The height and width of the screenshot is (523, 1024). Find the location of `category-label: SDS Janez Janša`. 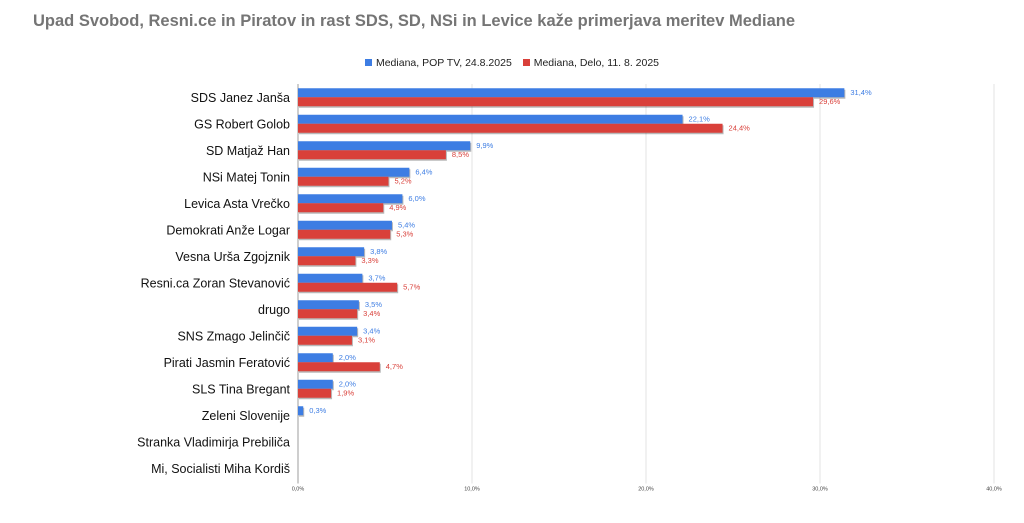

category-label: SDS Janez Janša is located at coordinates (240, 98).